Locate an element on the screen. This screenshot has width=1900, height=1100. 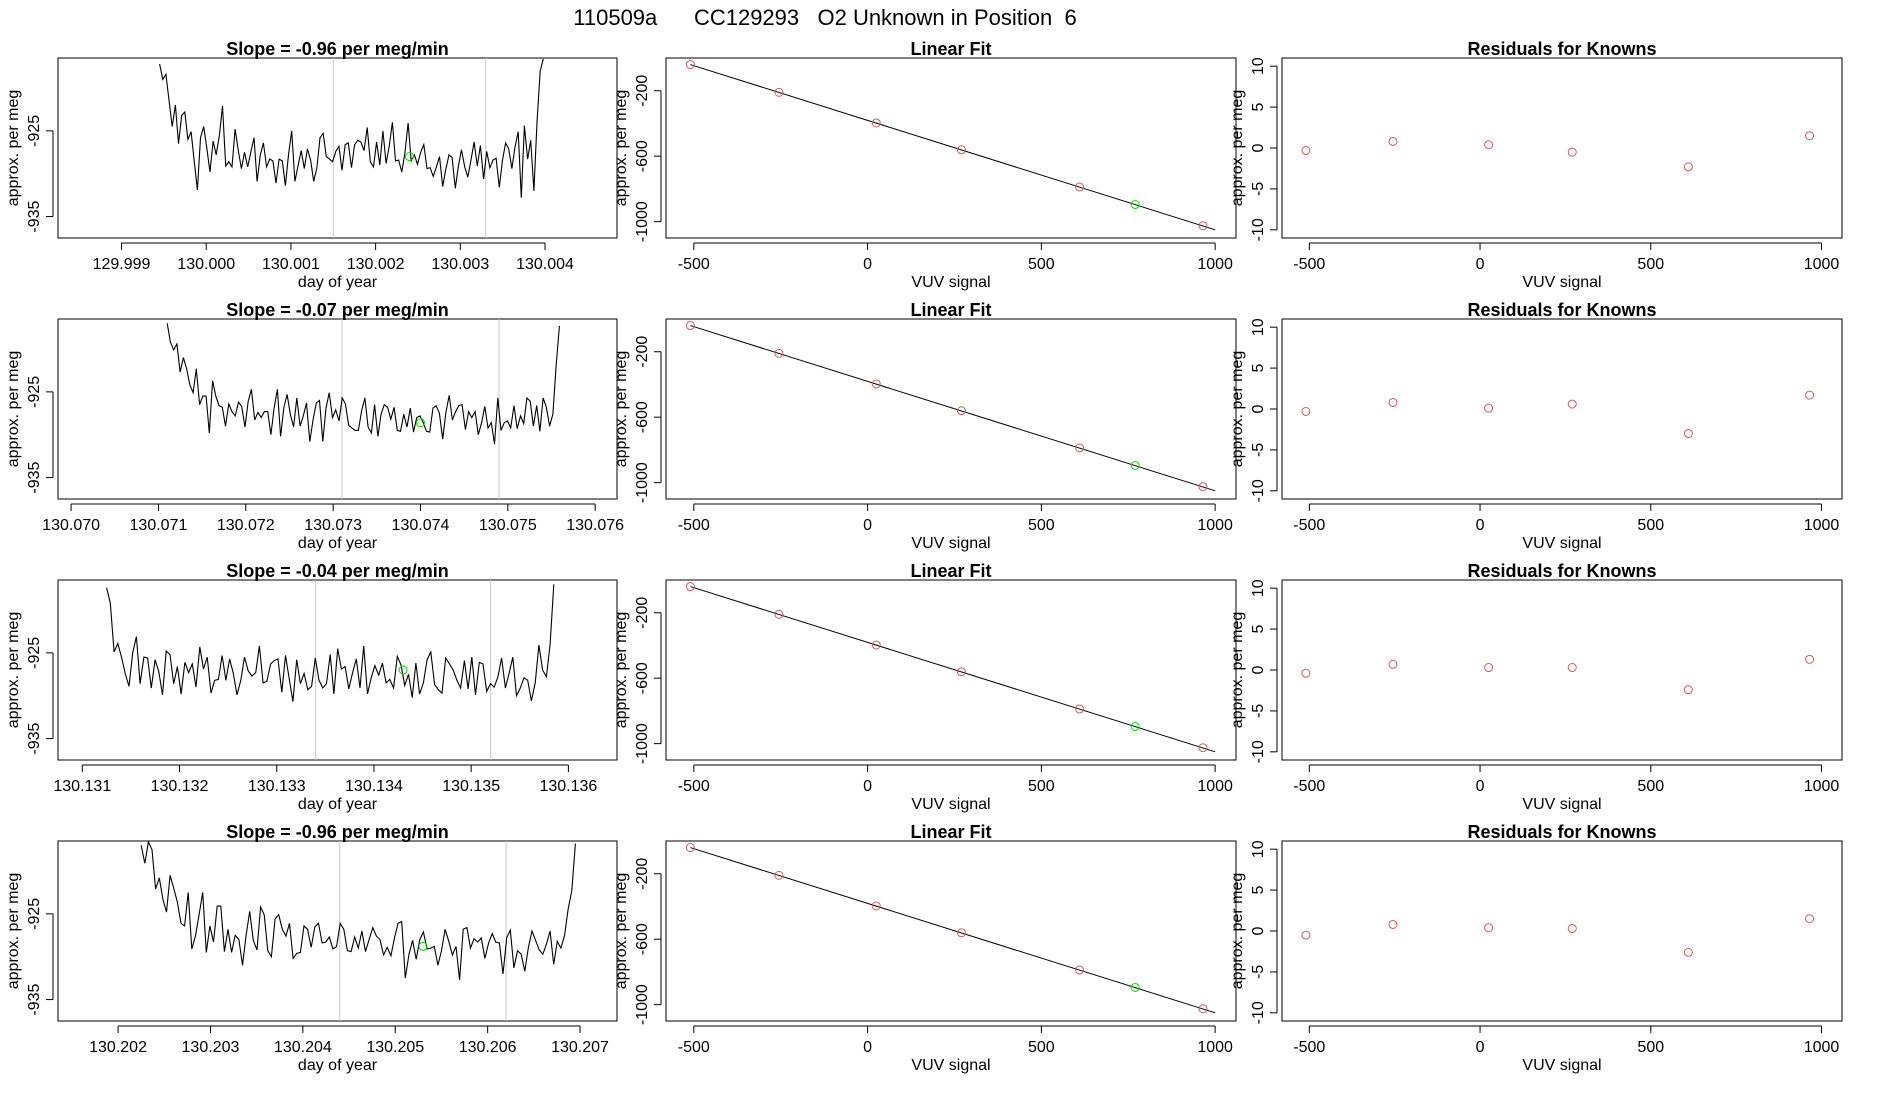
x-tick-label: 130.003 is located at coordinates (460, 264).